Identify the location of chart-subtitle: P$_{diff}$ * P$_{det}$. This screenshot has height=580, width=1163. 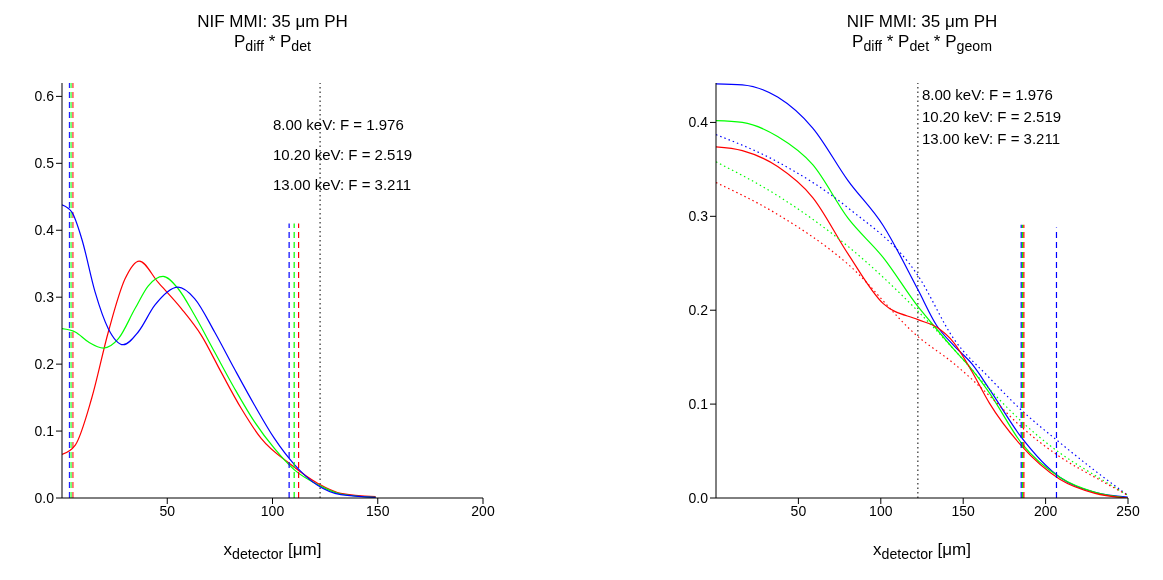
(272, 43).